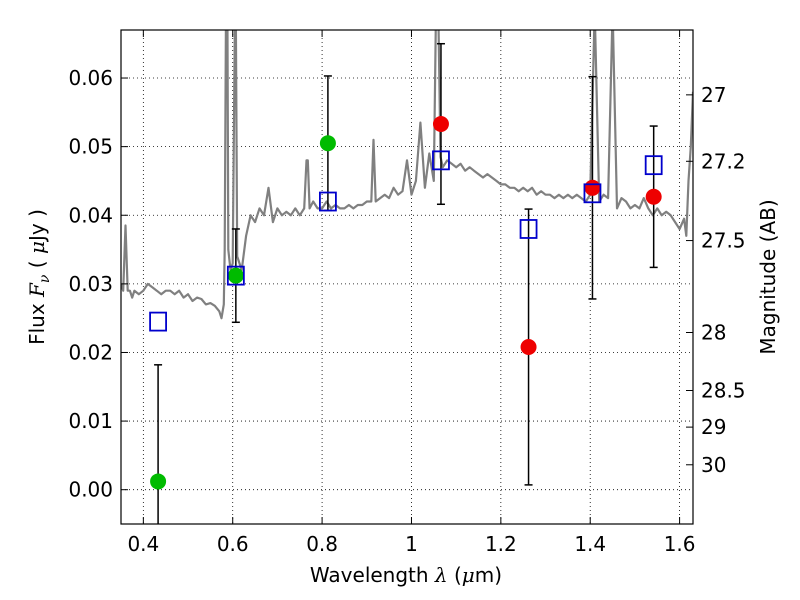 The width and height of the screenshot is (800, 600). What do you see at coordinates (501, 544) in the screenshot?
I see `x-tick-label: 1.2` at bounding box center [501, 544].